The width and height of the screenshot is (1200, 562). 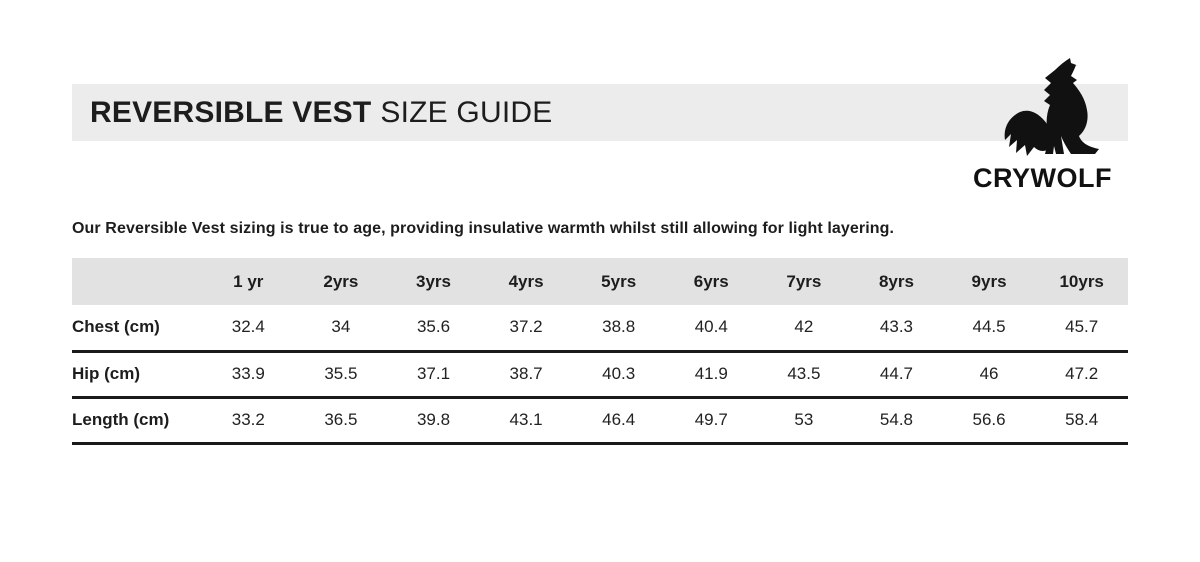 I want to click on column-header-9yrs: 9yrs, so click(x=989, y=281).